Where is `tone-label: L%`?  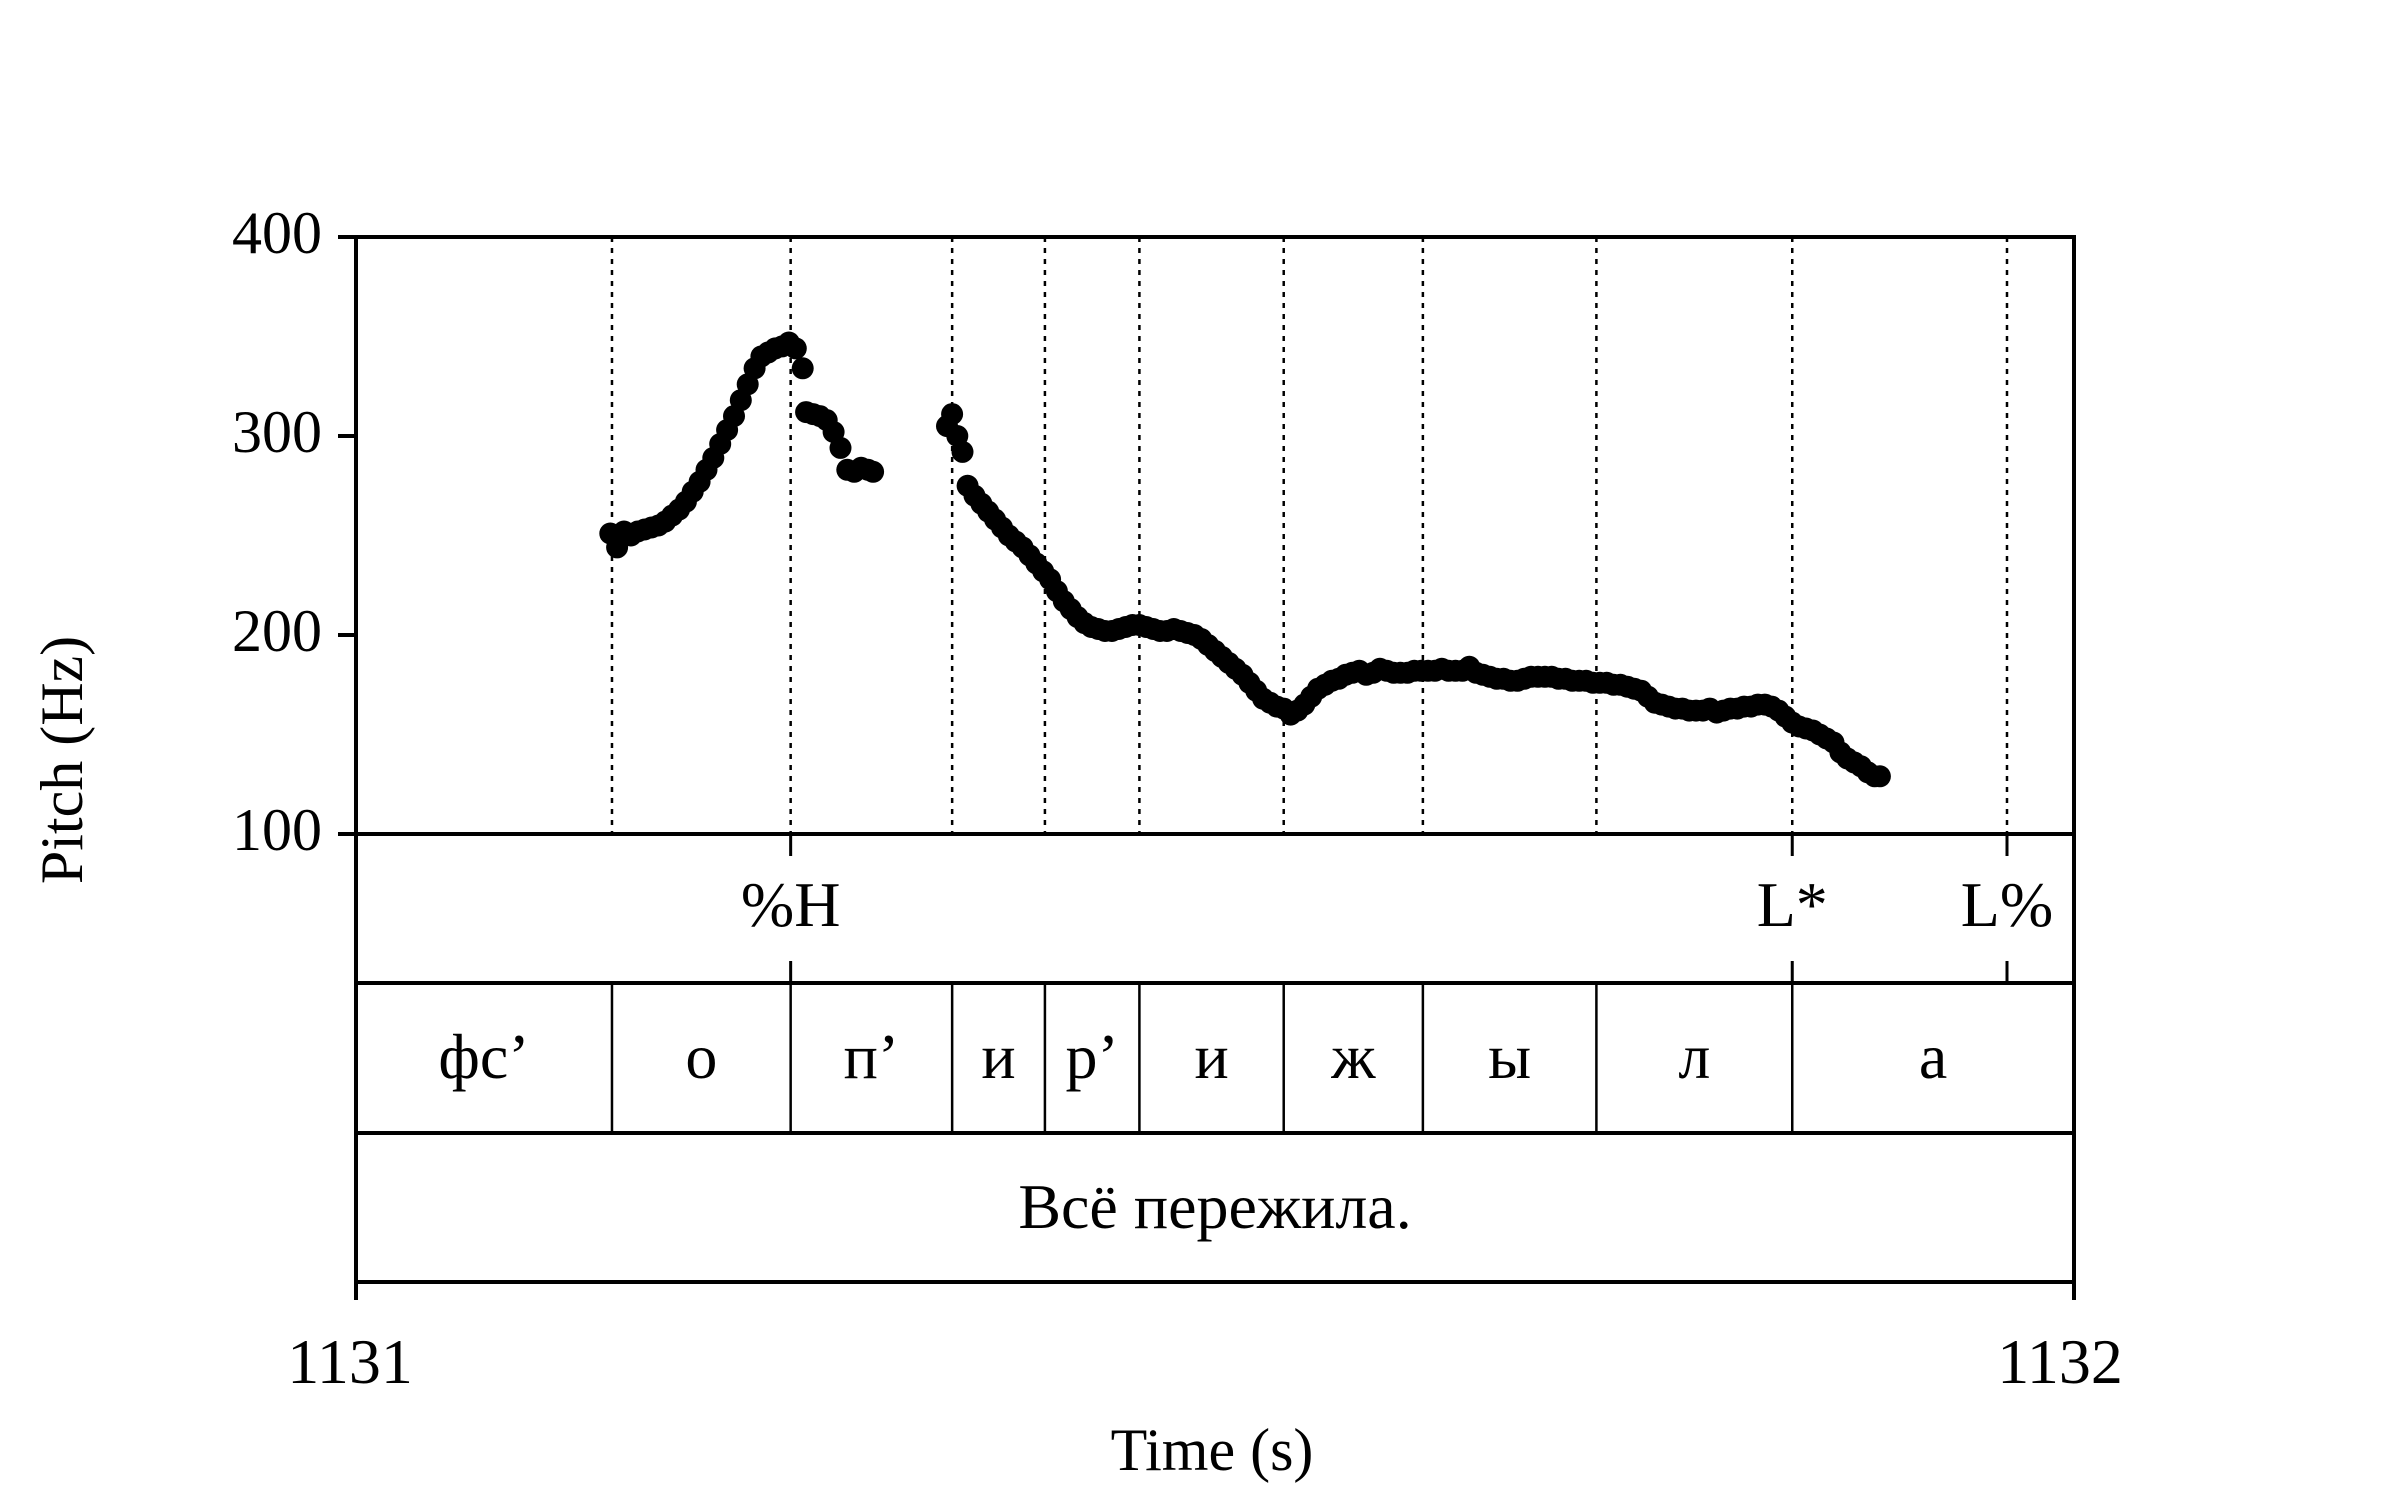
tone-label: L% is located at coordinates (2007, 904).